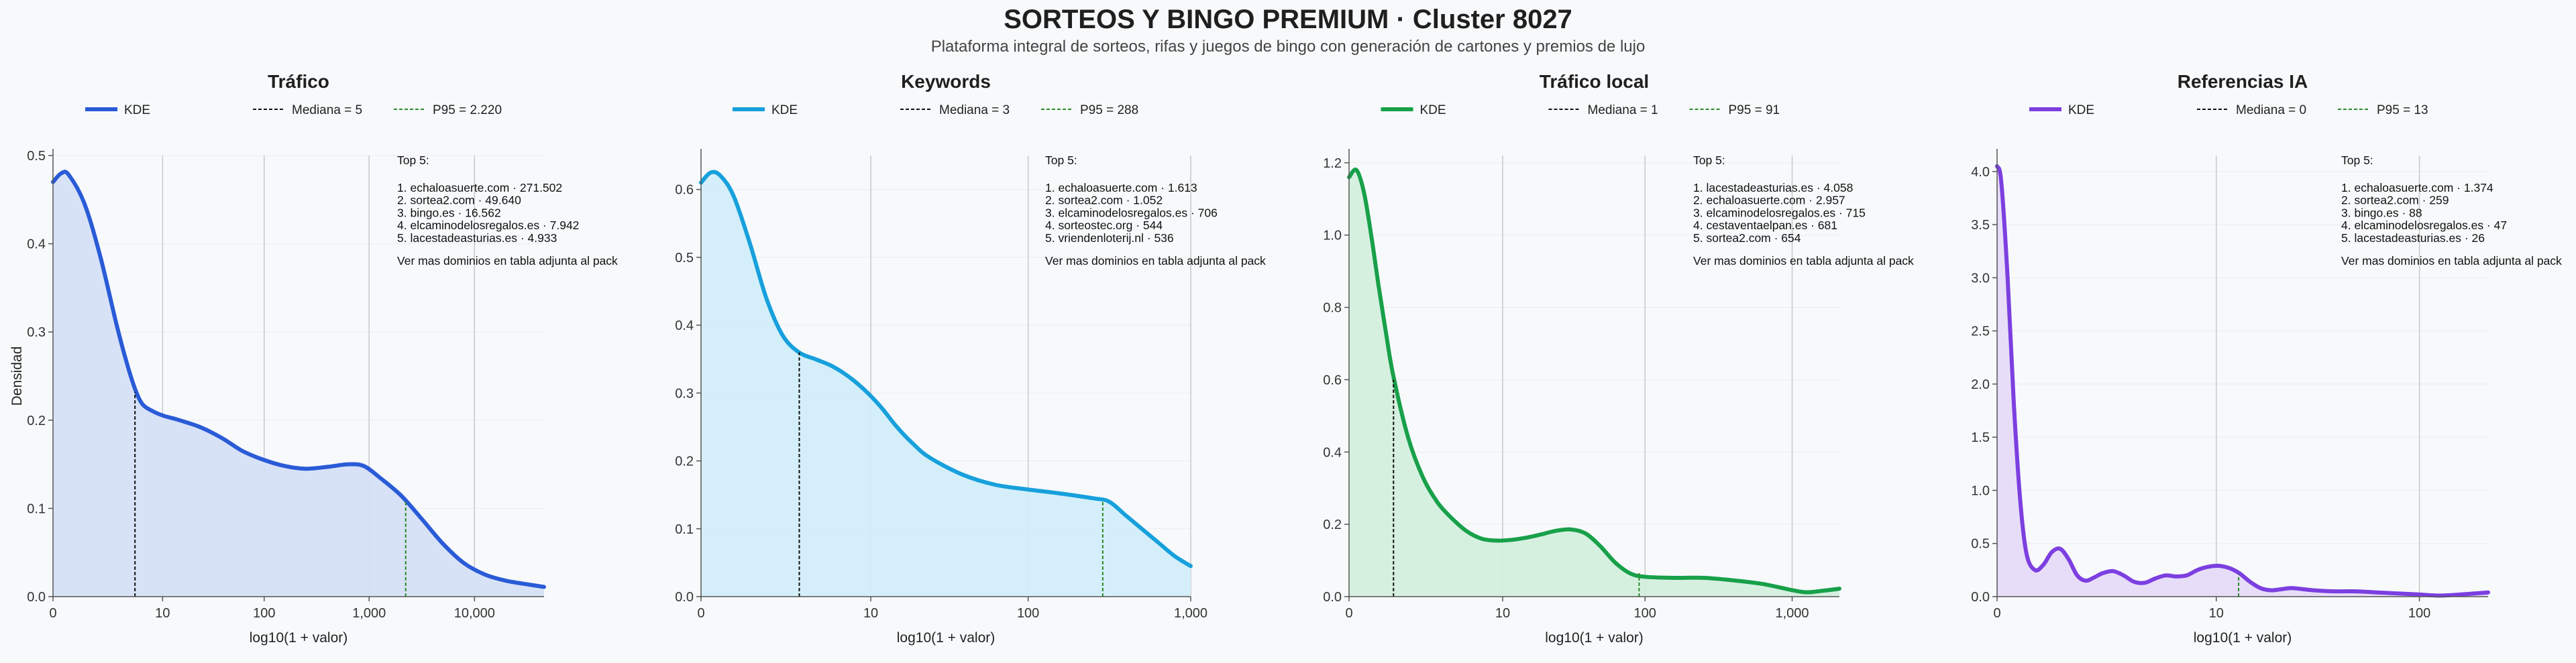 Image resolution: width=2576 pixels, height=663 pixels. I want to click on y-tick-label: 1.5, so click(1980, 438).